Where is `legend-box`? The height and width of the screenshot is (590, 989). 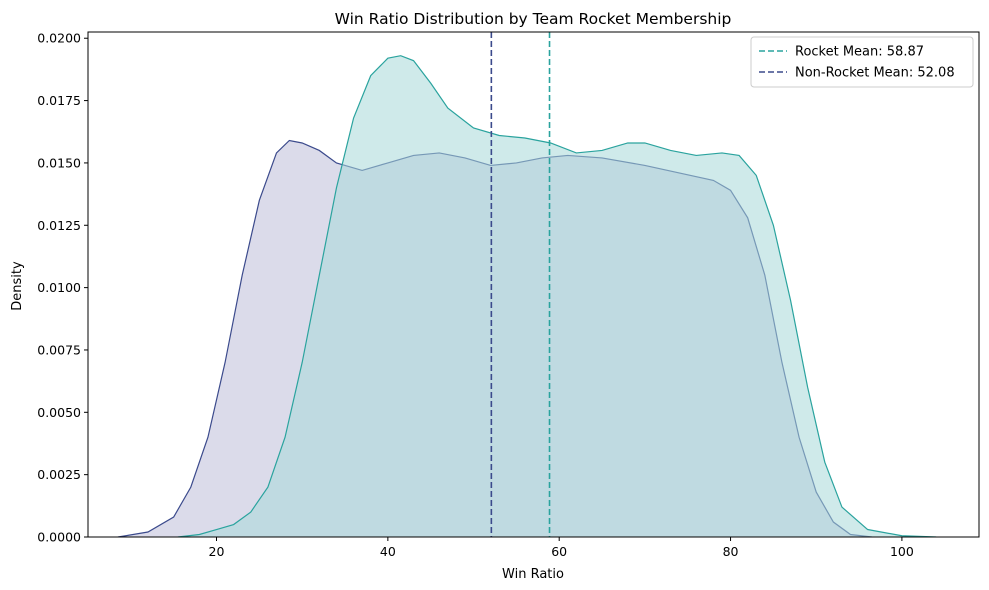
legend-box is located at coordinates (862, 62).